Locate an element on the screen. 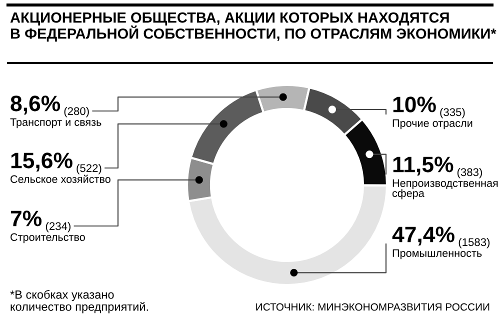 Image resolution: width=500 pixels, height=336 pixels. slice-label: Строительство is located at coordinates (47, 238).